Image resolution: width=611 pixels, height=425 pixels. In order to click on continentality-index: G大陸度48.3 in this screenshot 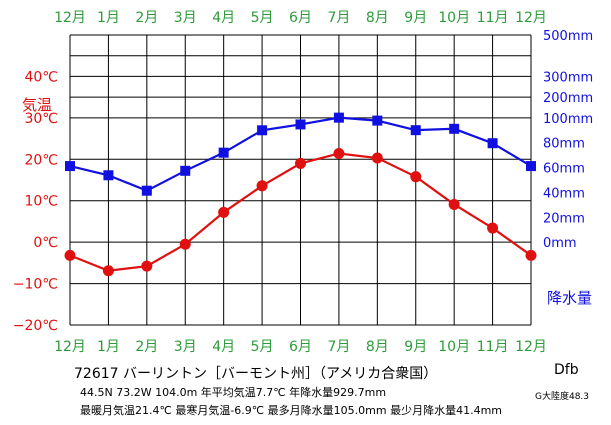, I will do `click(562, 397)`.